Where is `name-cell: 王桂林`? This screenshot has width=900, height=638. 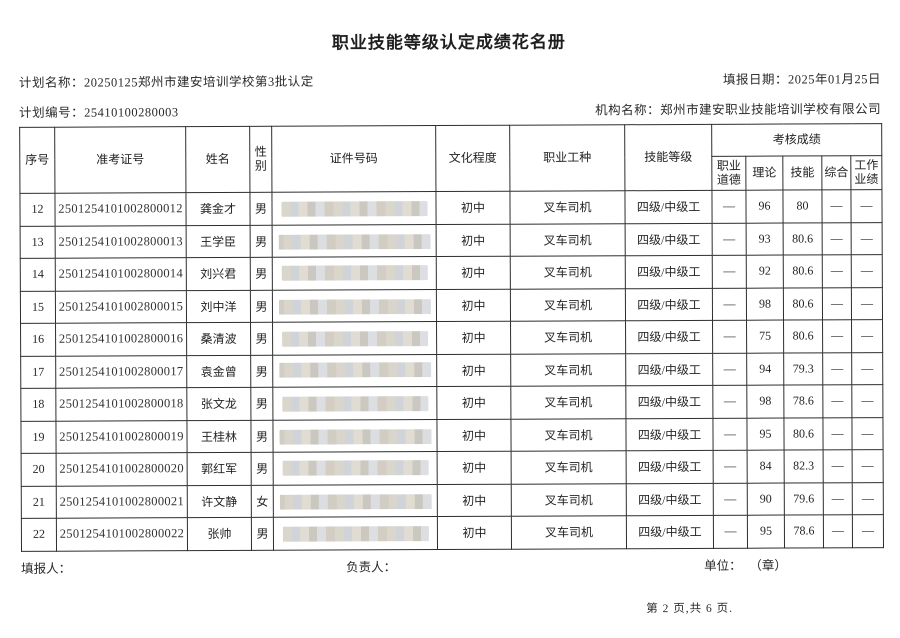
name-cell: 王桂林 is located at coordinates (219, 436).